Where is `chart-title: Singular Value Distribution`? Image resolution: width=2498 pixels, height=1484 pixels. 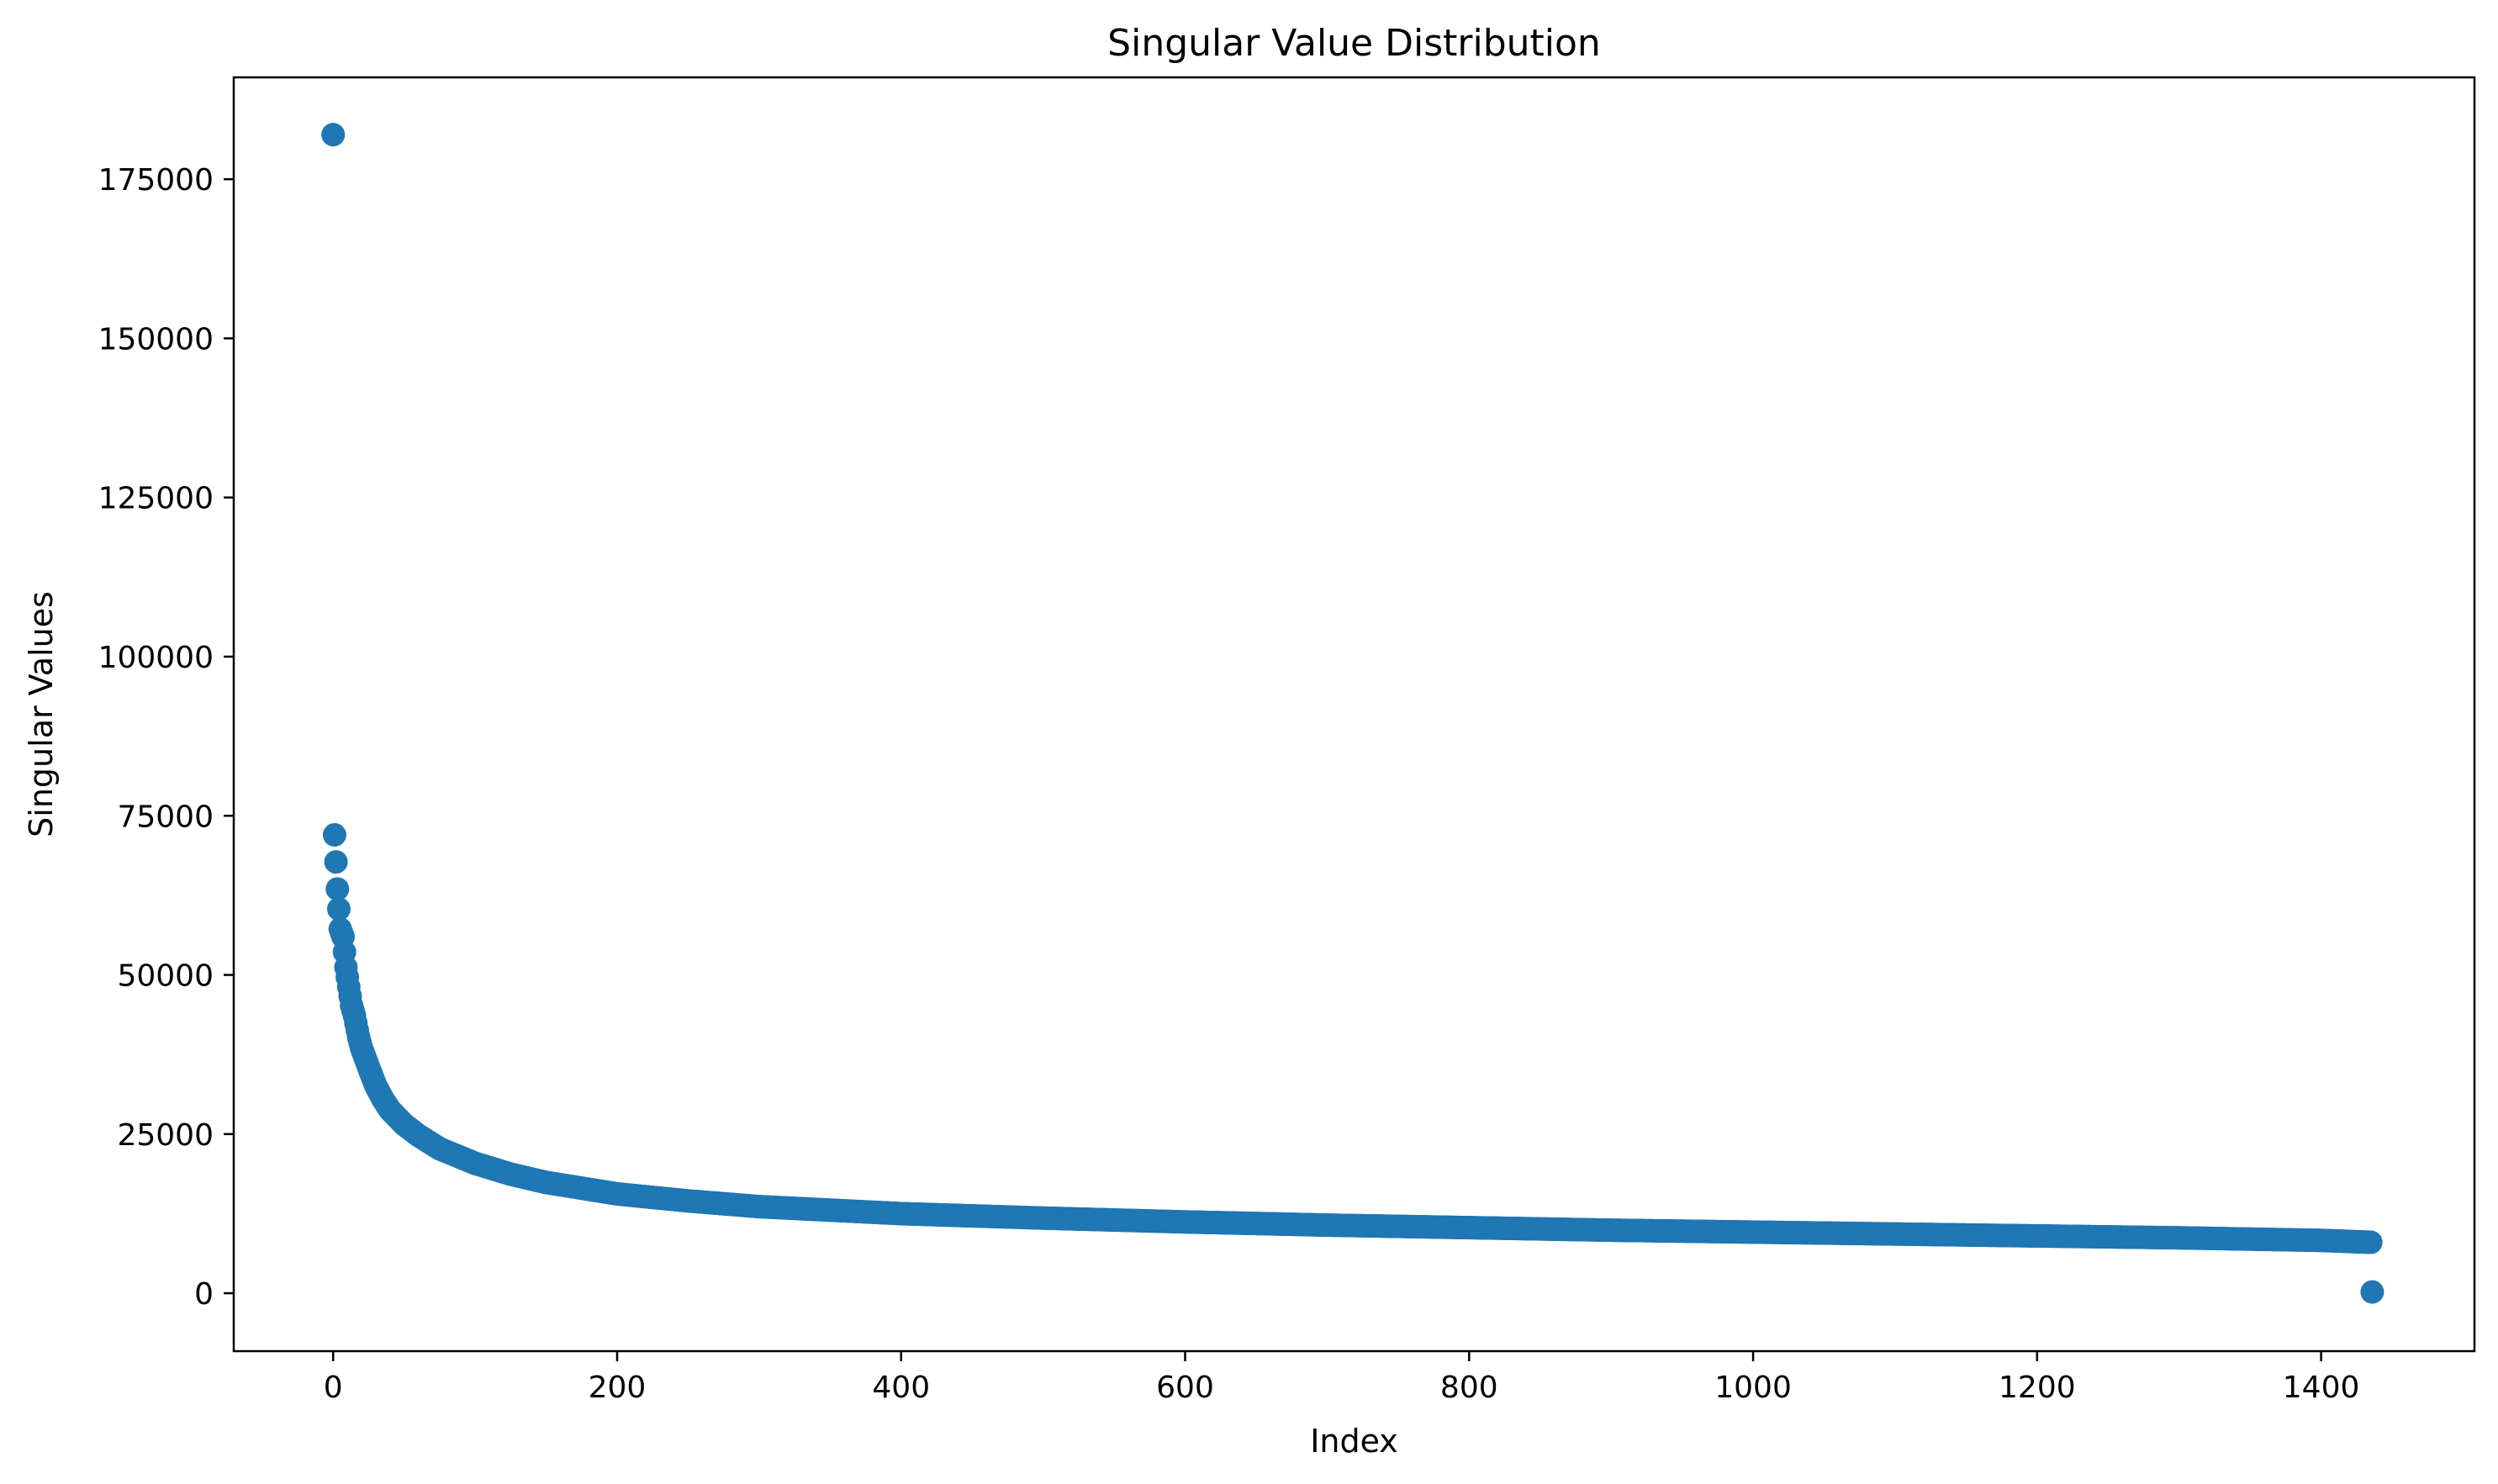
chart-title: Singular Value Distribution is located at coordinates (1354, 43).